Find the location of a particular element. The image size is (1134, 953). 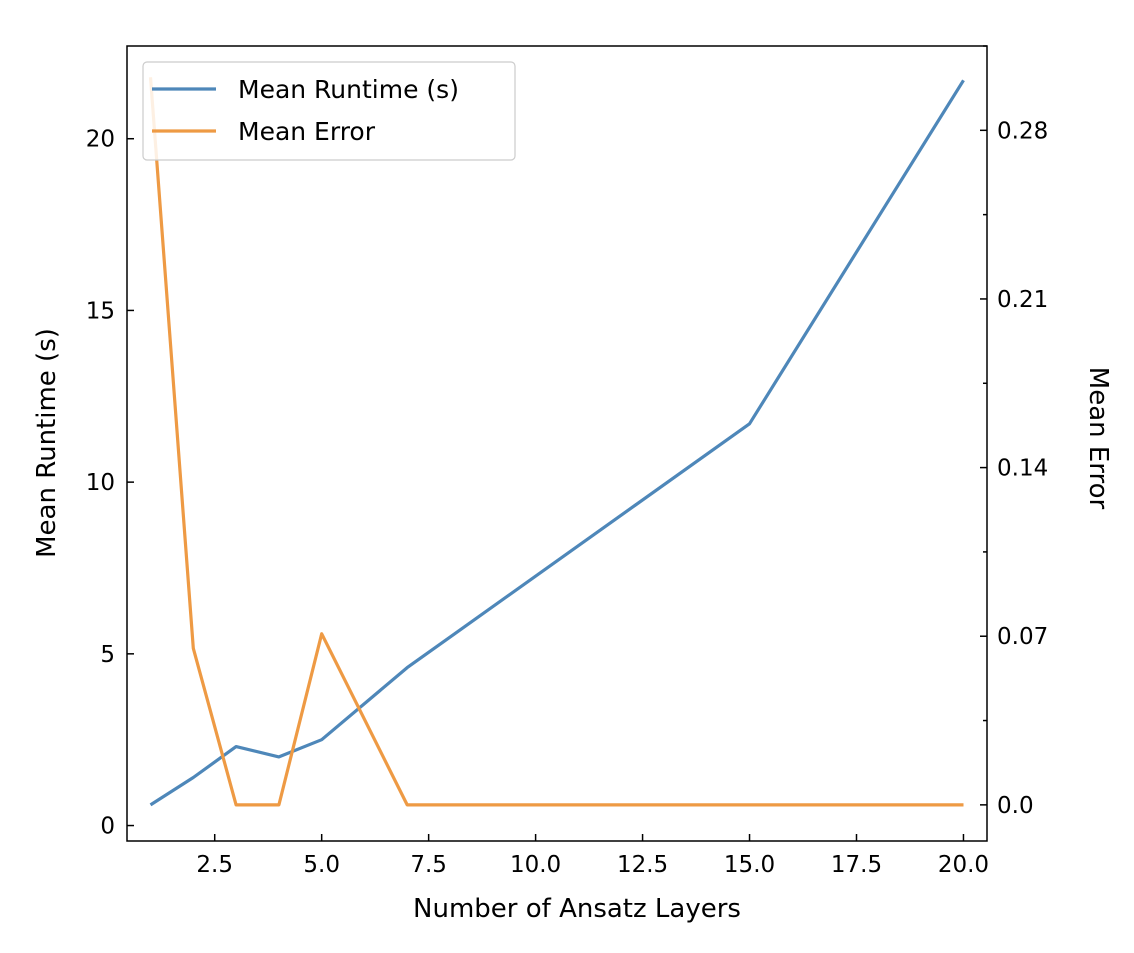

legend-box is located at coordinates (329, 111).